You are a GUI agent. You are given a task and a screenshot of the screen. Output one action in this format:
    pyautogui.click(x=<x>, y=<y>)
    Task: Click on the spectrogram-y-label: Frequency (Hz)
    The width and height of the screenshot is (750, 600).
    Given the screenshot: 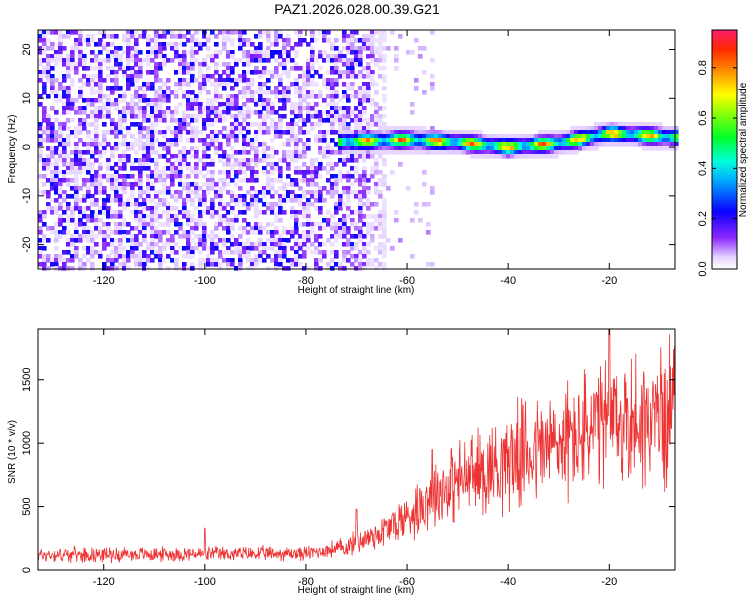 What is the action you would take?
    pyautogui.click(x=12, y=149)
    